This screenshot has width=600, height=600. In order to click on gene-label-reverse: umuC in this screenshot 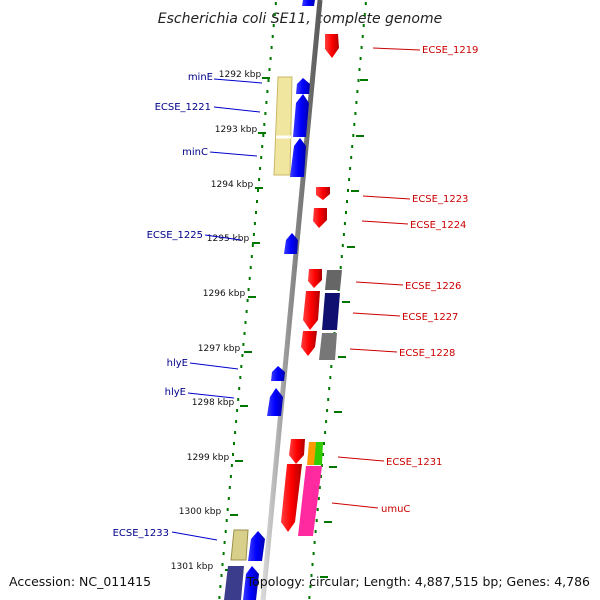, I will do `click(395, 509)`.